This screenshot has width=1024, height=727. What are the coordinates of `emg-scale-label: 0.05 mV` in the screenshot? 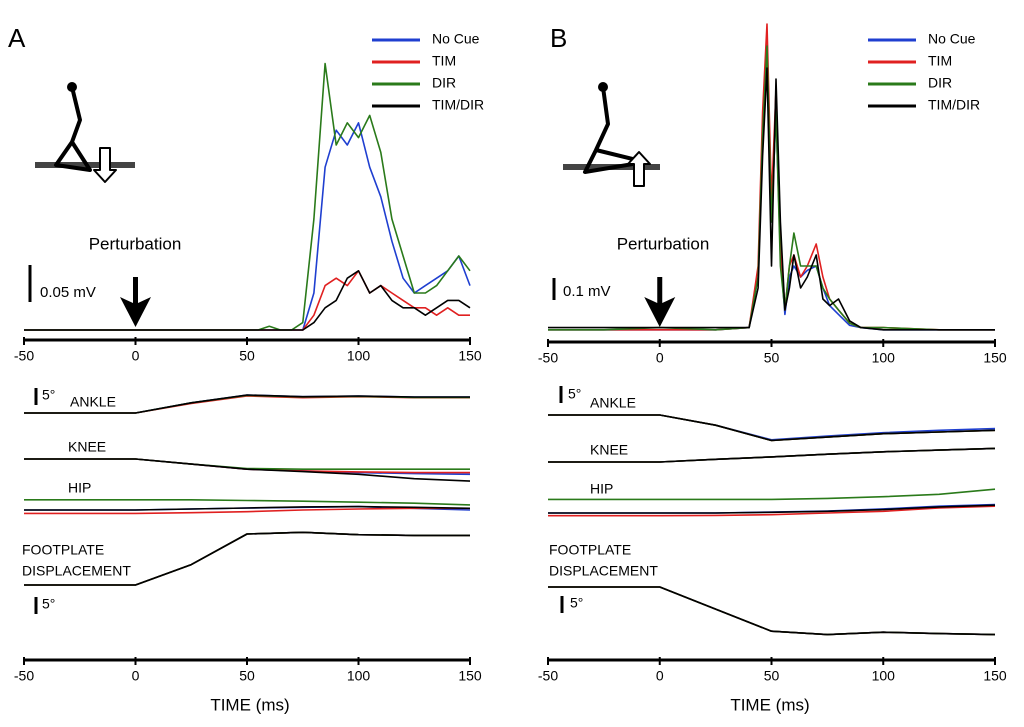 It's located at (68, 292).